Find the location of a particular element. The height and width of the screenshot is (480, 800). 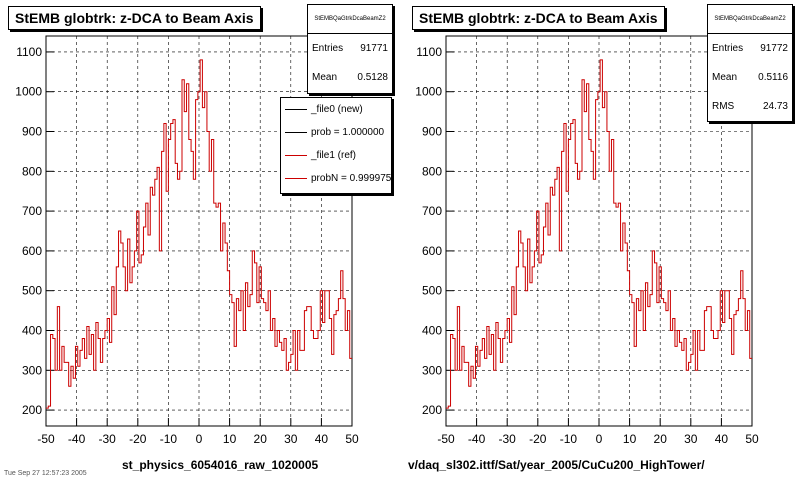

right-mean-value: 0.5116 is located at coordinates (773, 77).